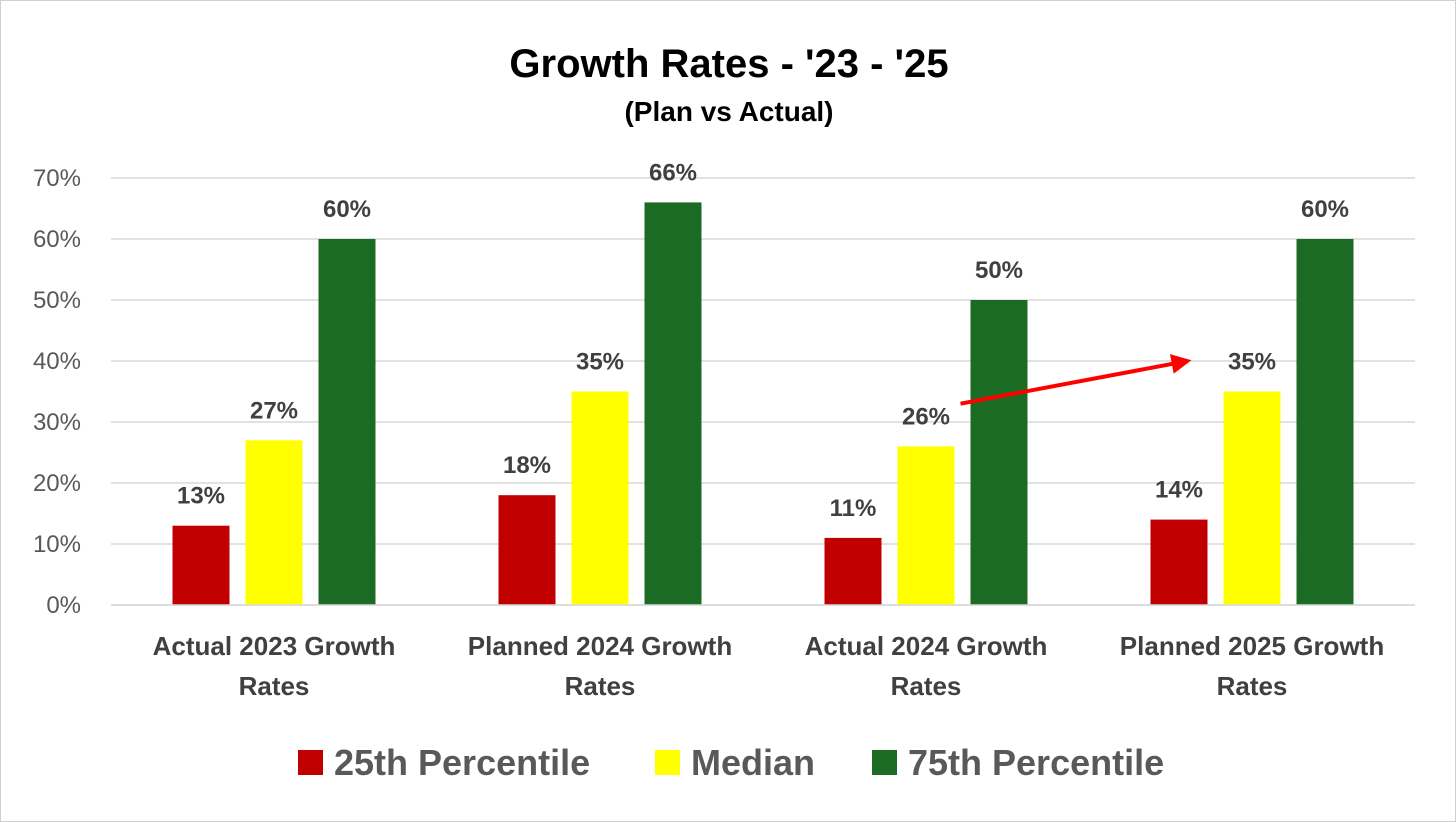 This screenshot has width=1456, height=822. Describe the element at coordinates (57, 361) in the screenshot. I see `y-tick-label: 40%` at that location.